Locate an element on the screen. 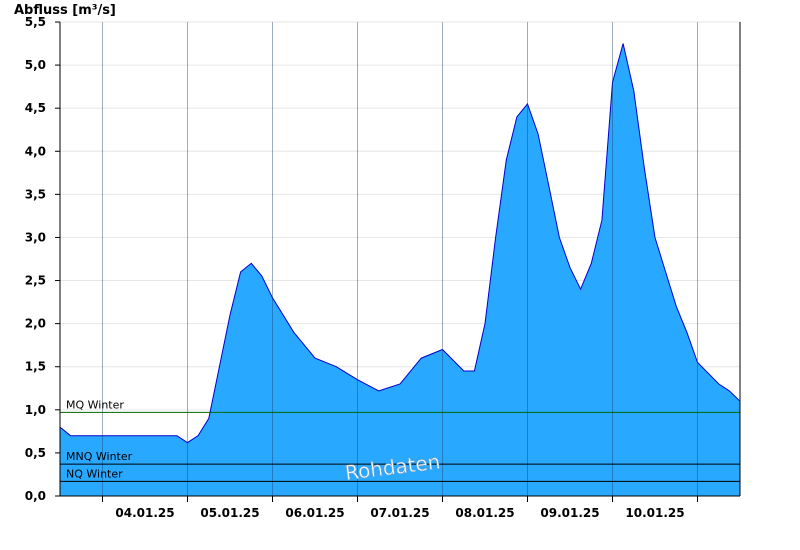 This screenshot has height=550, width=800. reference-line-label: MQ Winter is located at coordinates (95, 404).